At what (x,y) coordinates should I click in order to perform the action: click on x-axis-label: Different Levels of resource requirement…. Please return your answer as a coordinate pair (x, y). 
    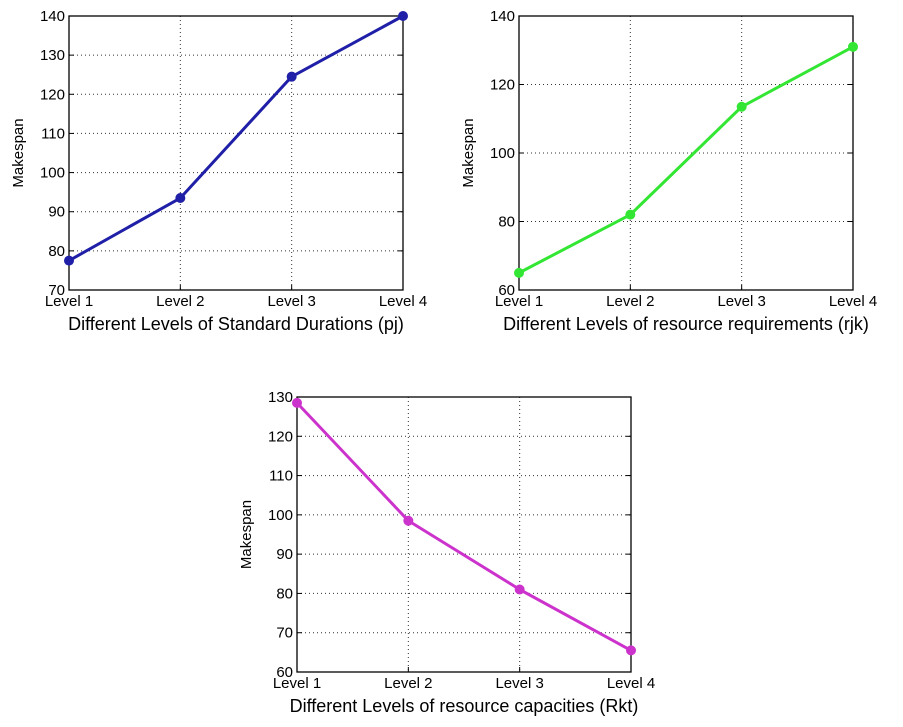
    Looking at the image, I should click on (686, 324).